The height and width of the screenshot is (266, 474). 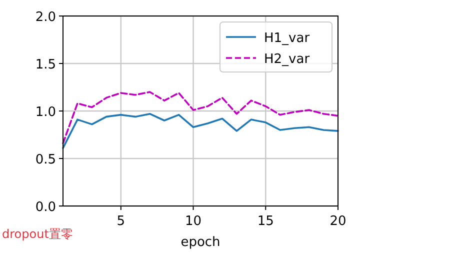 I want to click on y-tick-label: 0.0, so click(x=45, y=207).